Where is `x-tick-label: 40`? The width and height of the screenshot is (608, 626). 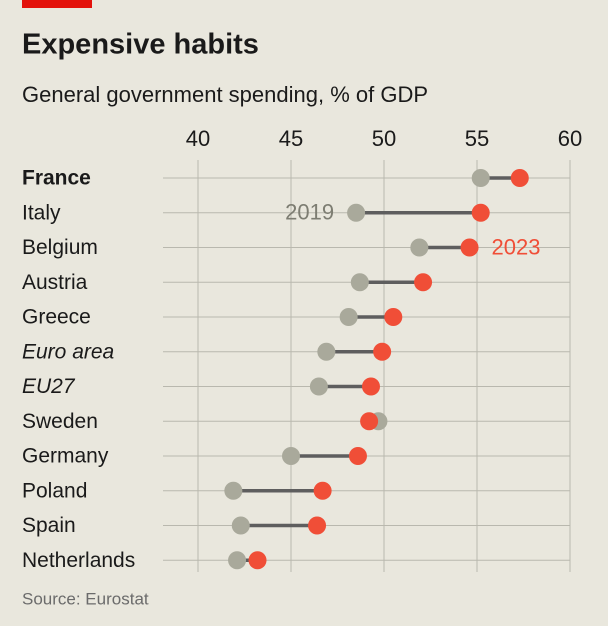 x-tick-label: 40 is located at coordinates (198, 138).